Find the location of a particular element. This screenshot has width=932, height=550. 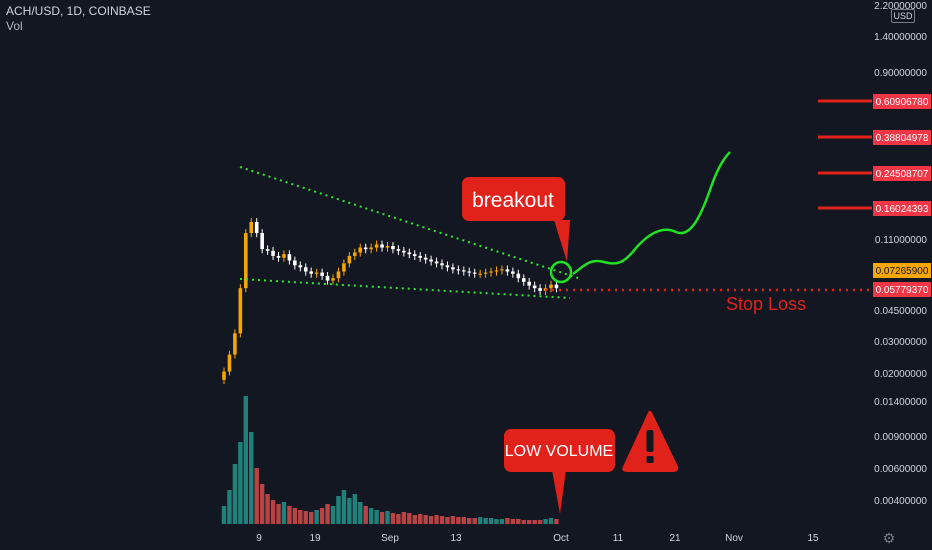

y-tick: 0.00400000 is located at coordinates (900, 501).